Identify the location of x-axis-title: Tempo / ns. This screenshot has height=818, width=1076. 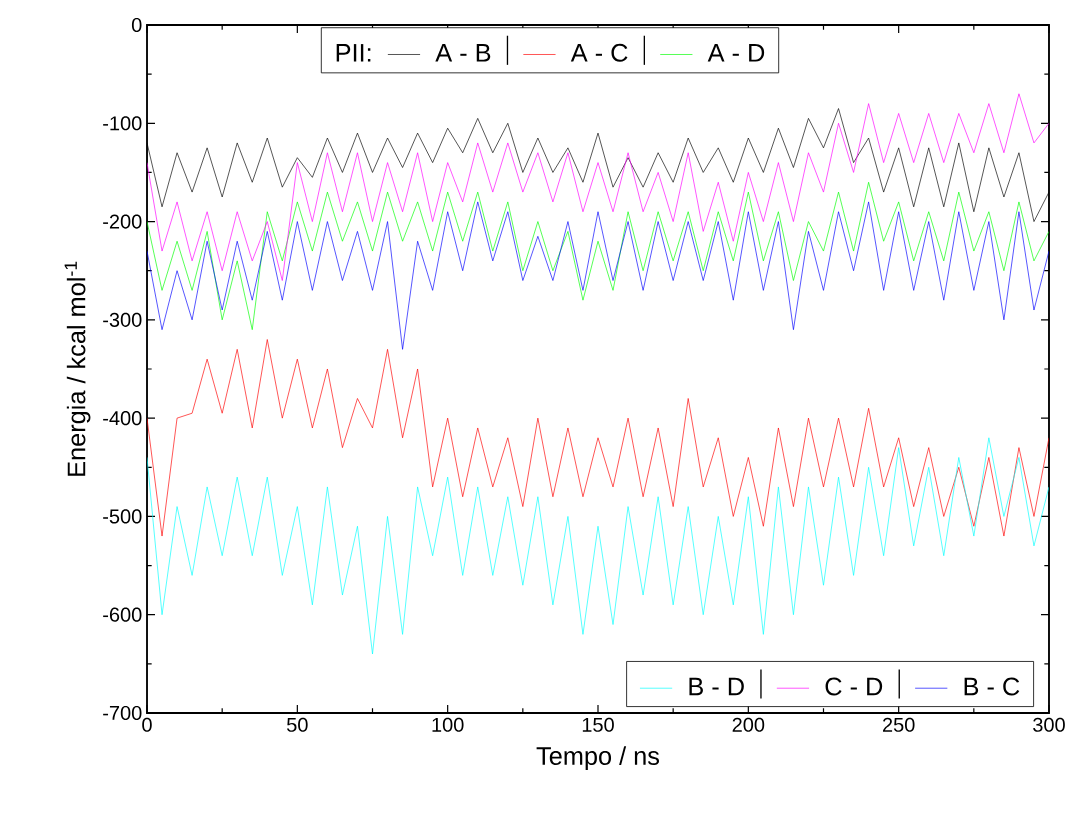
(598, 758).